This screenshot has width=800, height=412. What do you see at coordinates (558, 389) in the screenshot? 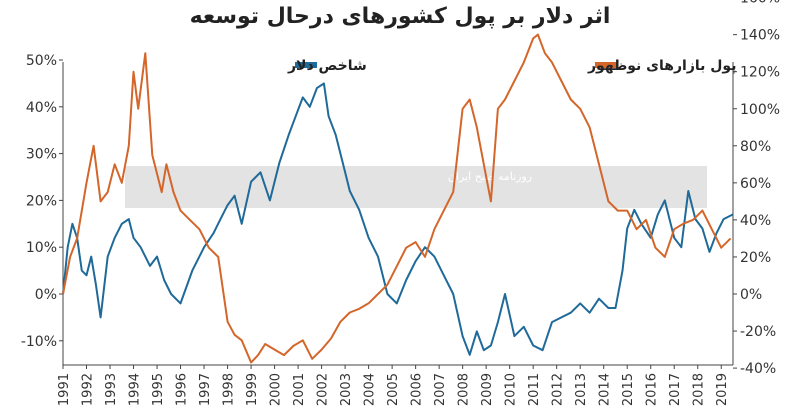
I see `x-tick-label: 2012` at bounding box center [558, 389].